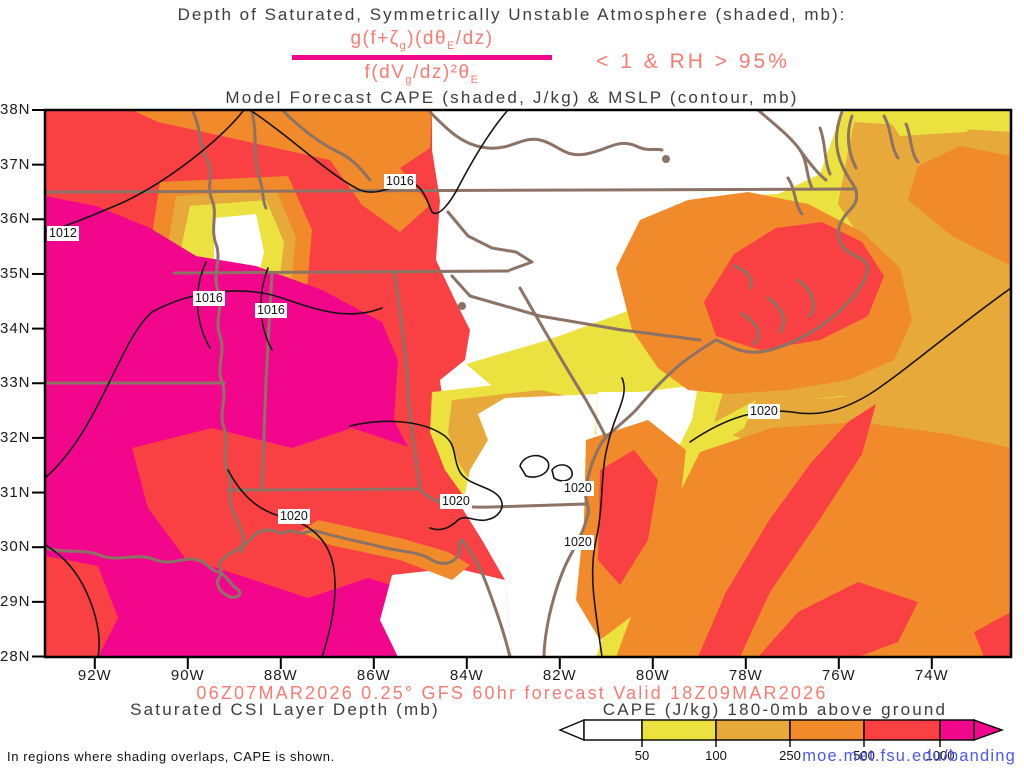 The height and width of the screenshot is (768, 1024). Describe the element at coordinates (15, 437) in the screenshot. I see `lat-tick-label: 32N` at that location.